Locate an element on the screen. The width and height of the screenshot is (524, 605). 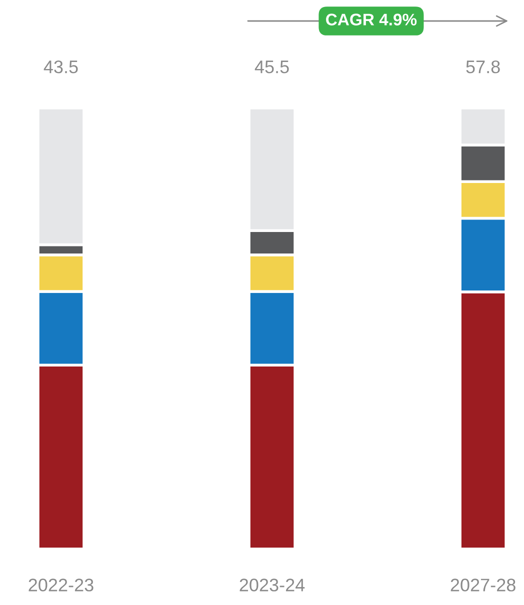
text: 43.5 is located at coordinates (61, 67).